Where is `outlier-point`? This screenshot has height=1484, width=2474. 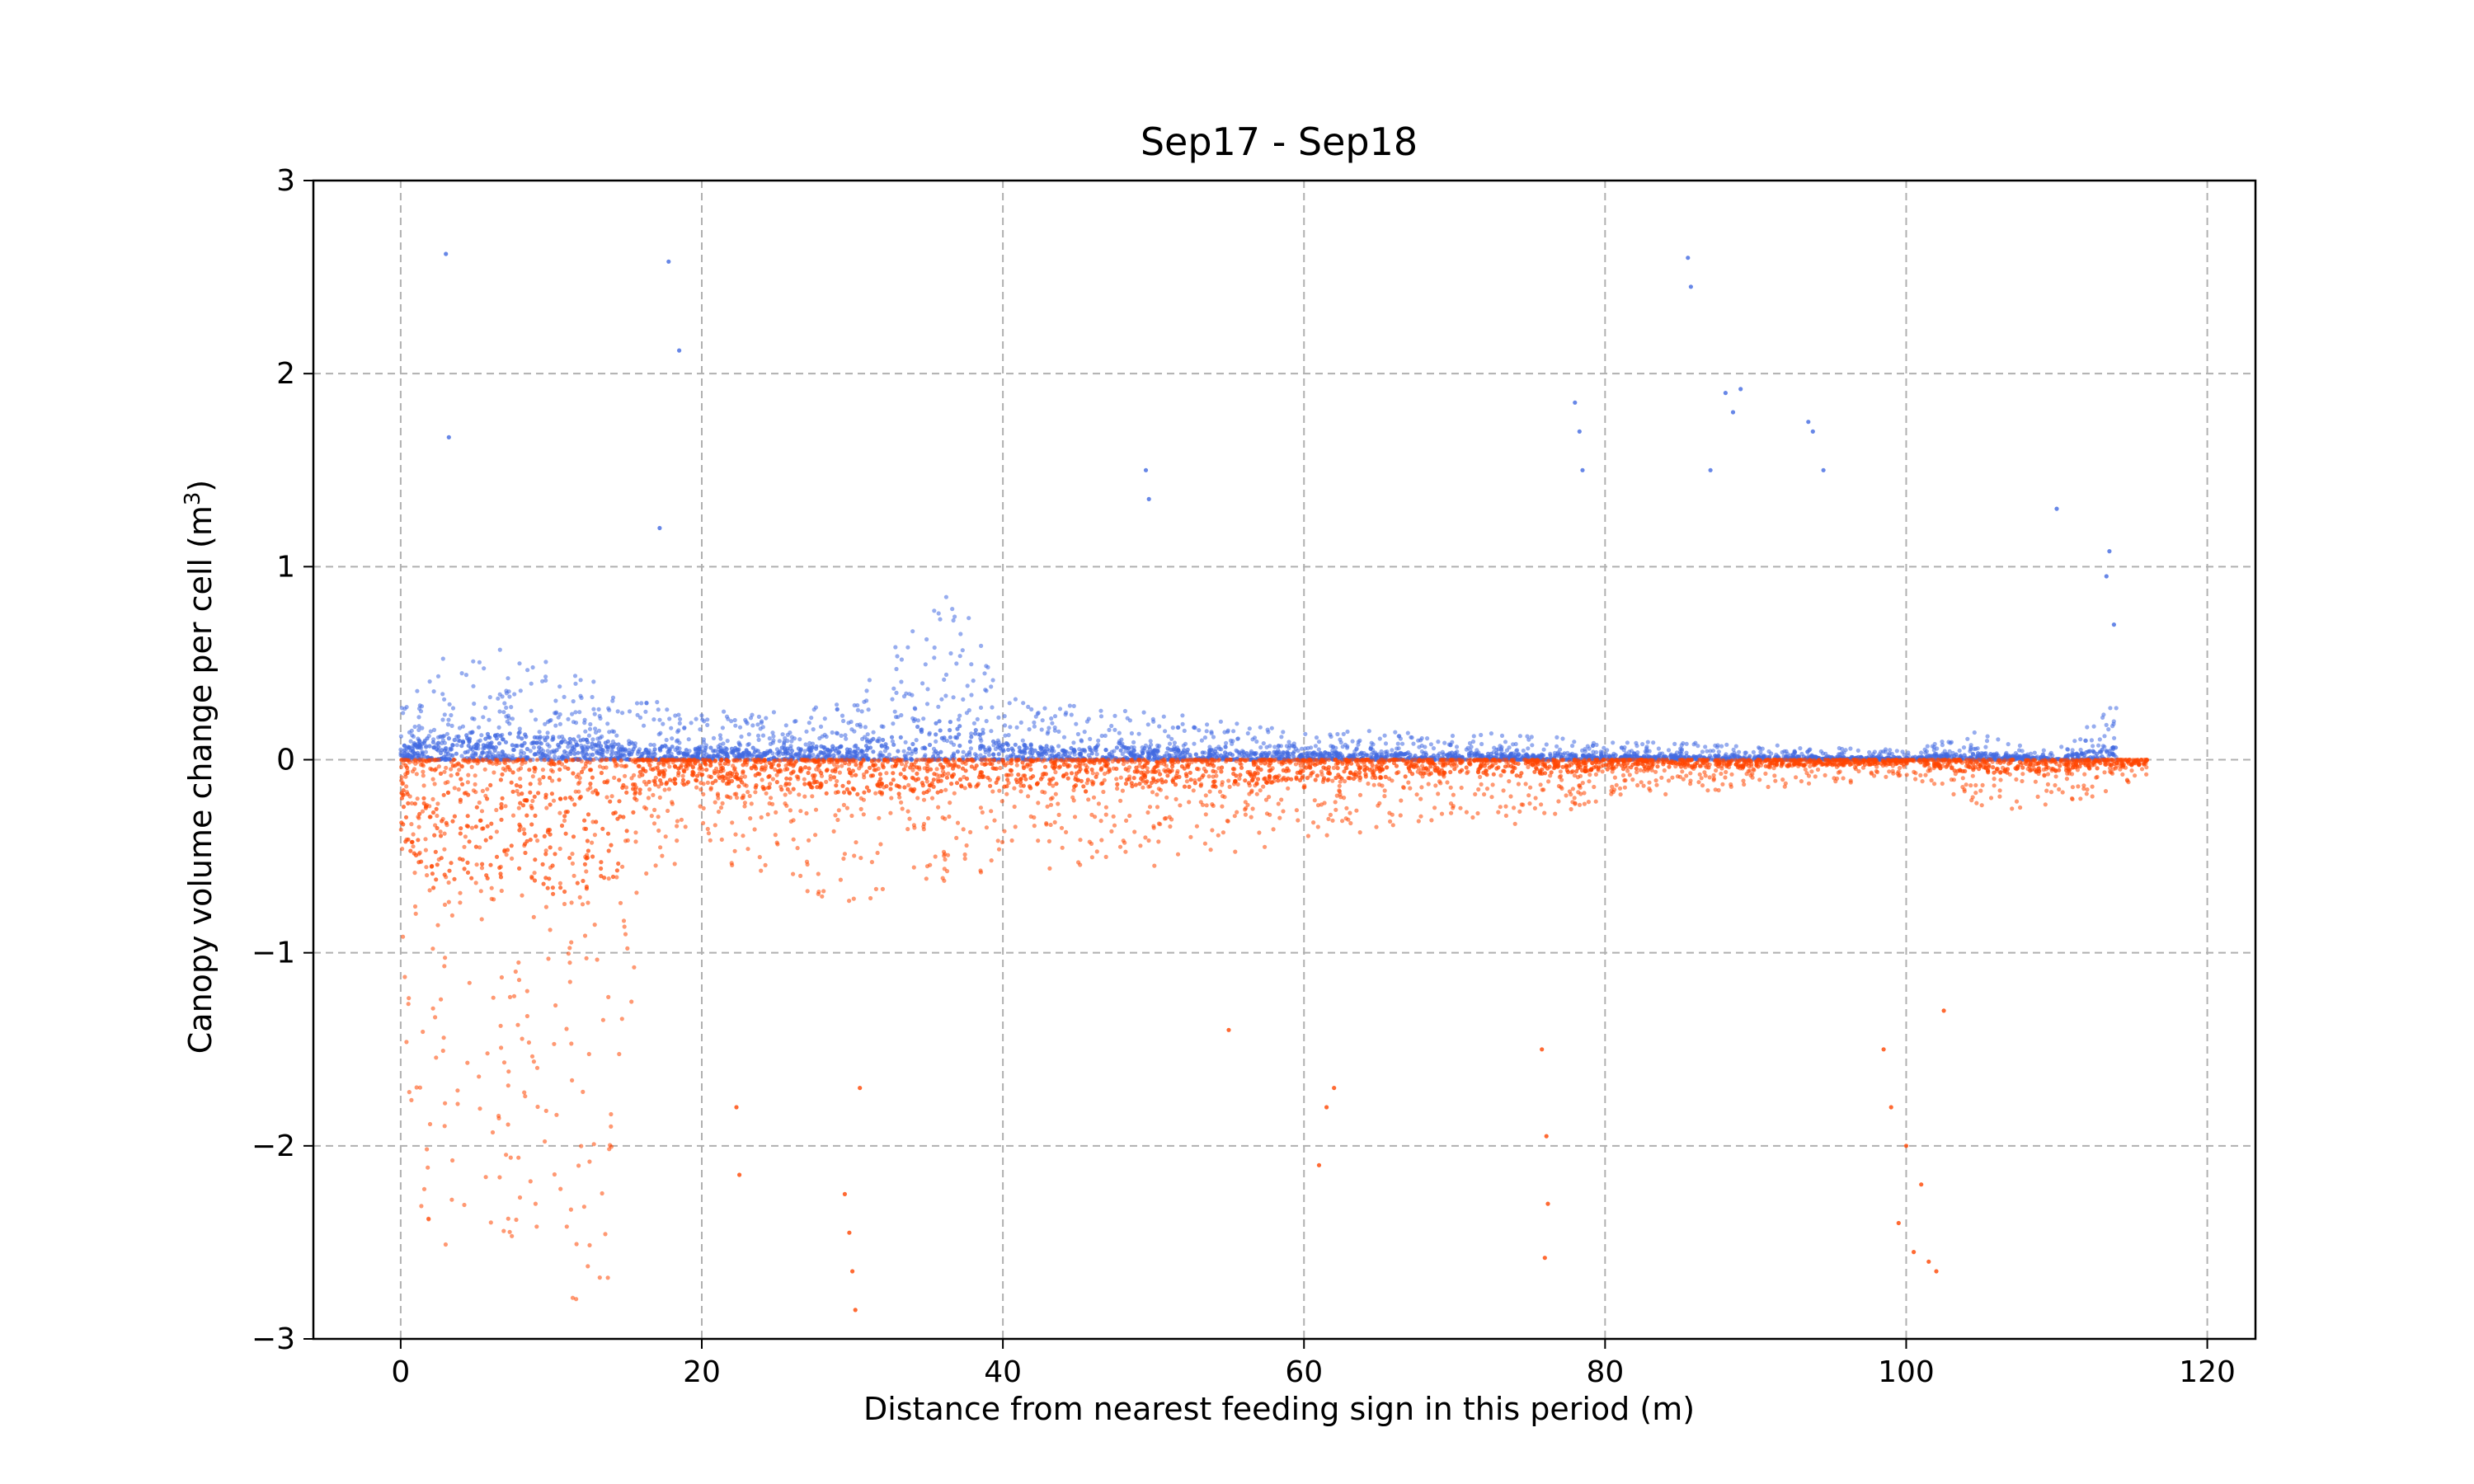 outlier-point is located at coordinates (446, 253).